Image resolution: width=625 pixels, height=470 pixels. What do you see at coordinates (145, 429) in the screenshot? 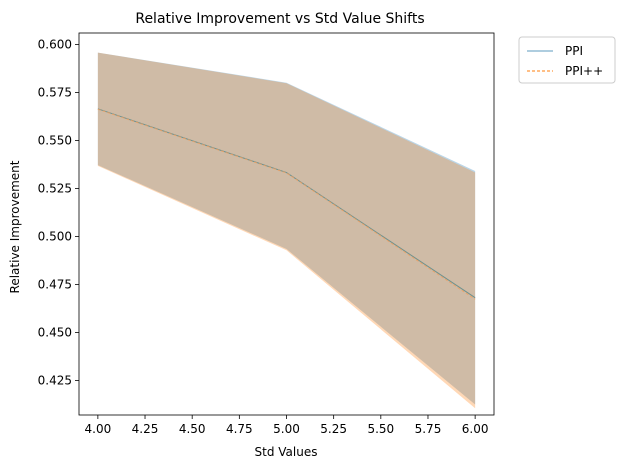
I see `x-tick-label-1: 4.25` at bounding box center [145, 429].